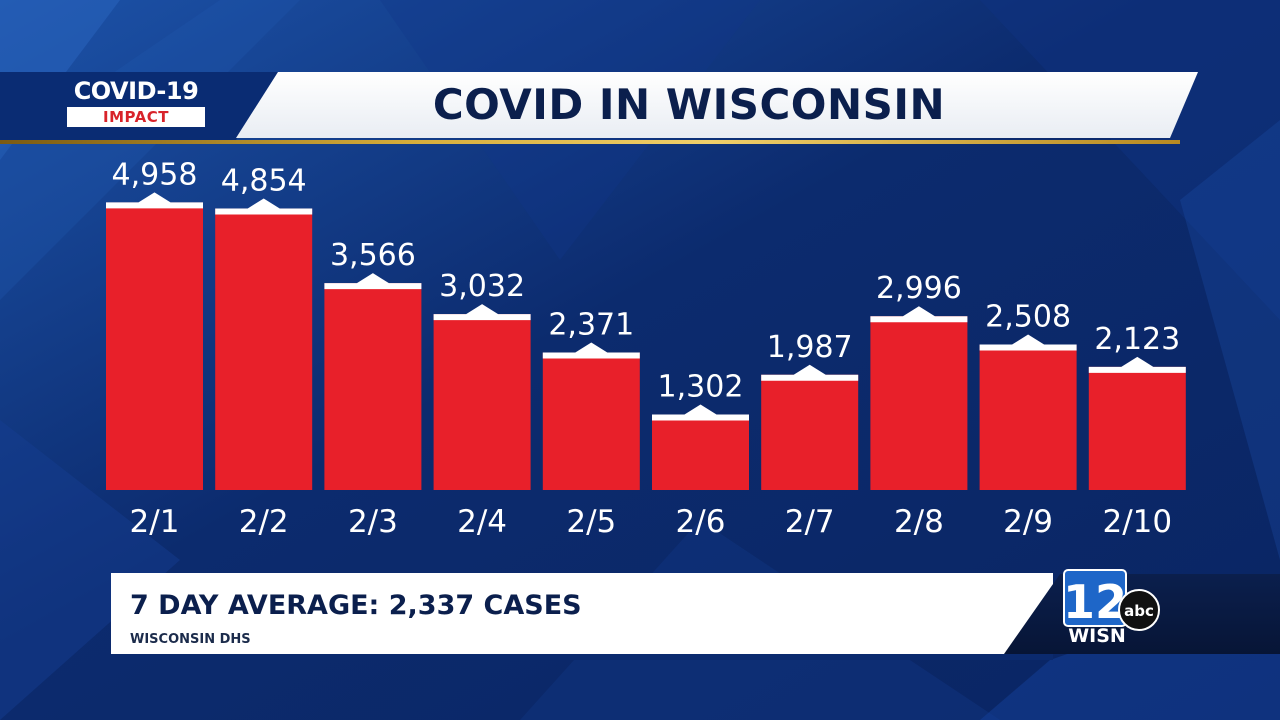  What do you see at coordinates (482, 286) in the screenshot?
I see `value-label-2-4: 3,032` at bounding box center [482, 286].